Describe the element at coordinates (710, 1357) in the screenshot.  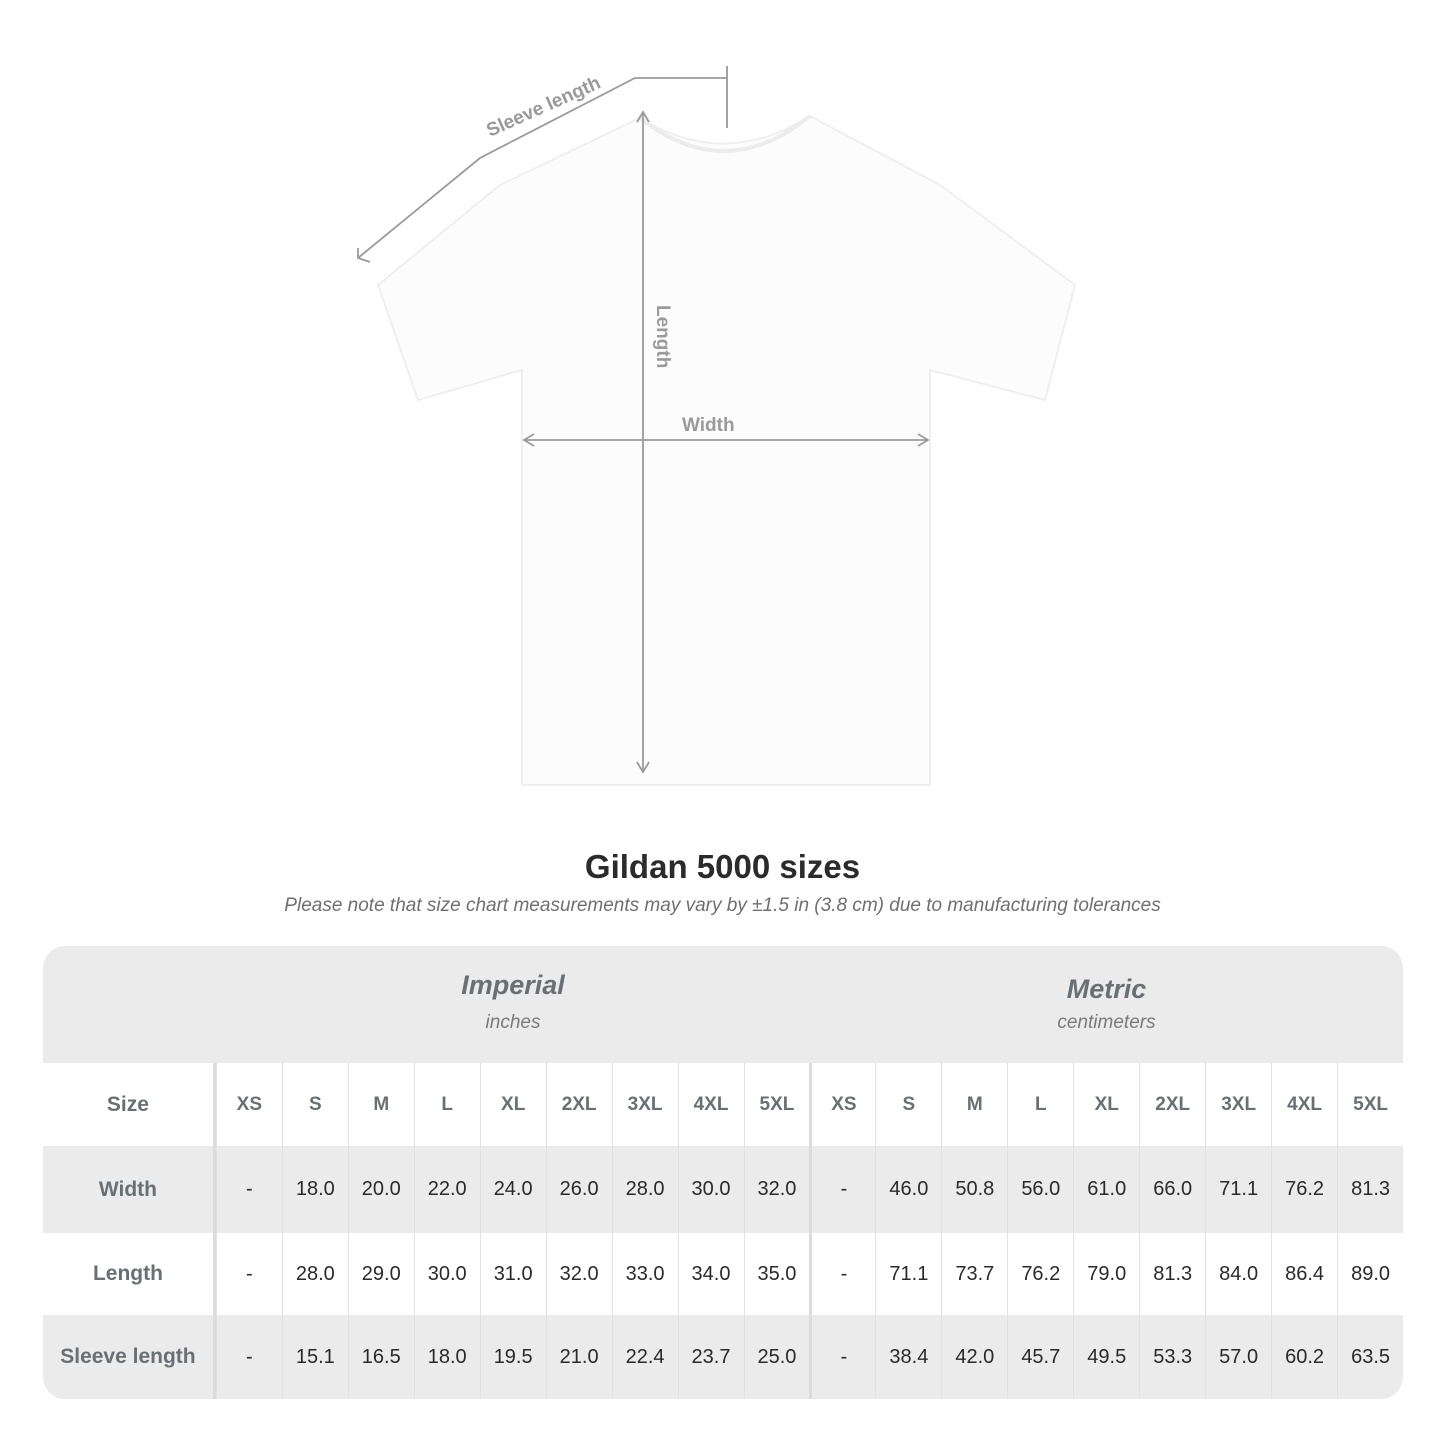
I see `cell-imperial: 23.7` at that location.